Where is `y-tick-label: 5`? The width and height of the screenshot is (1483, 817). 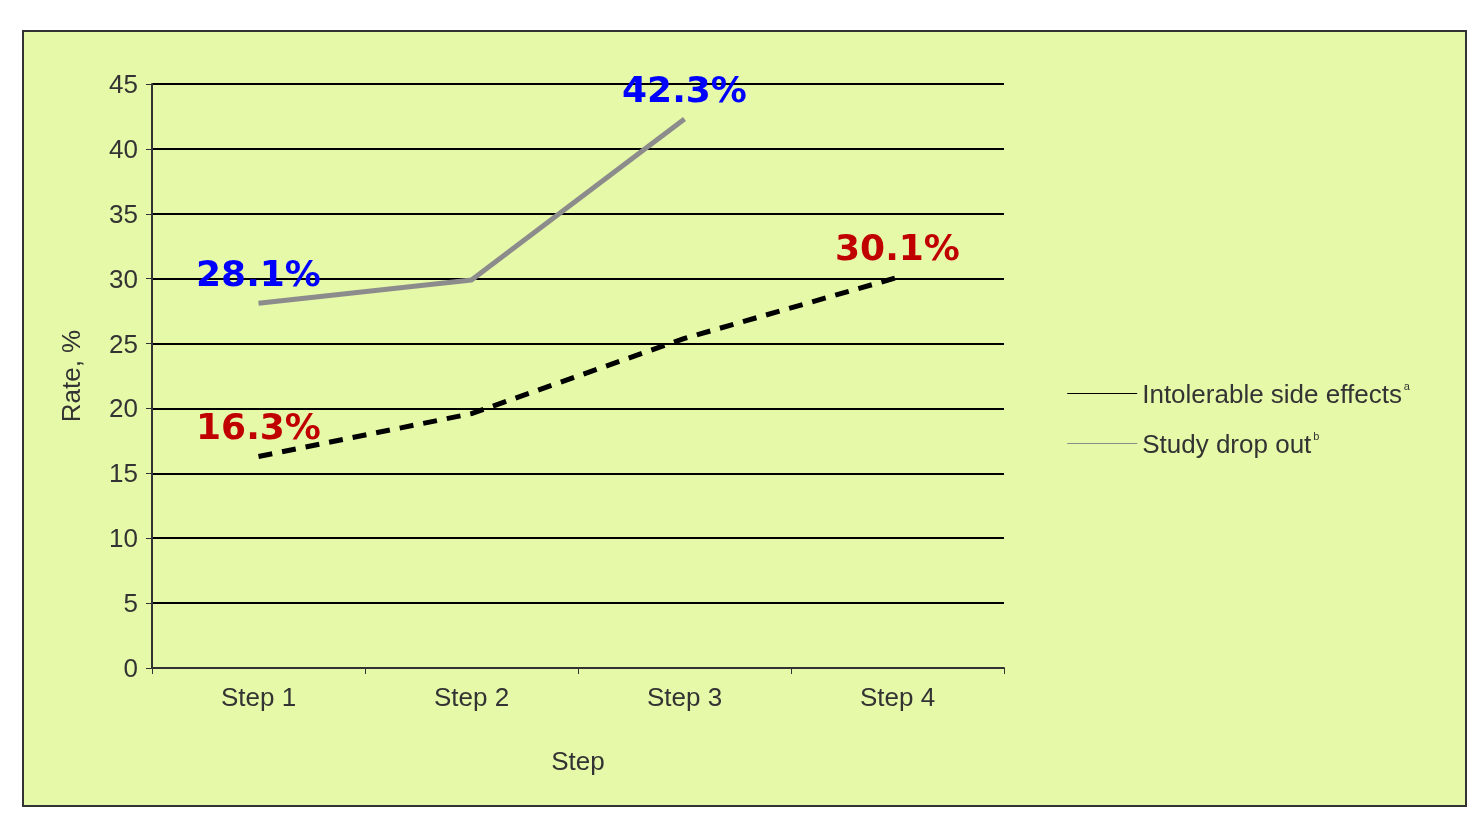 y-tick-label: 5 is located at coordinates (130, 603).